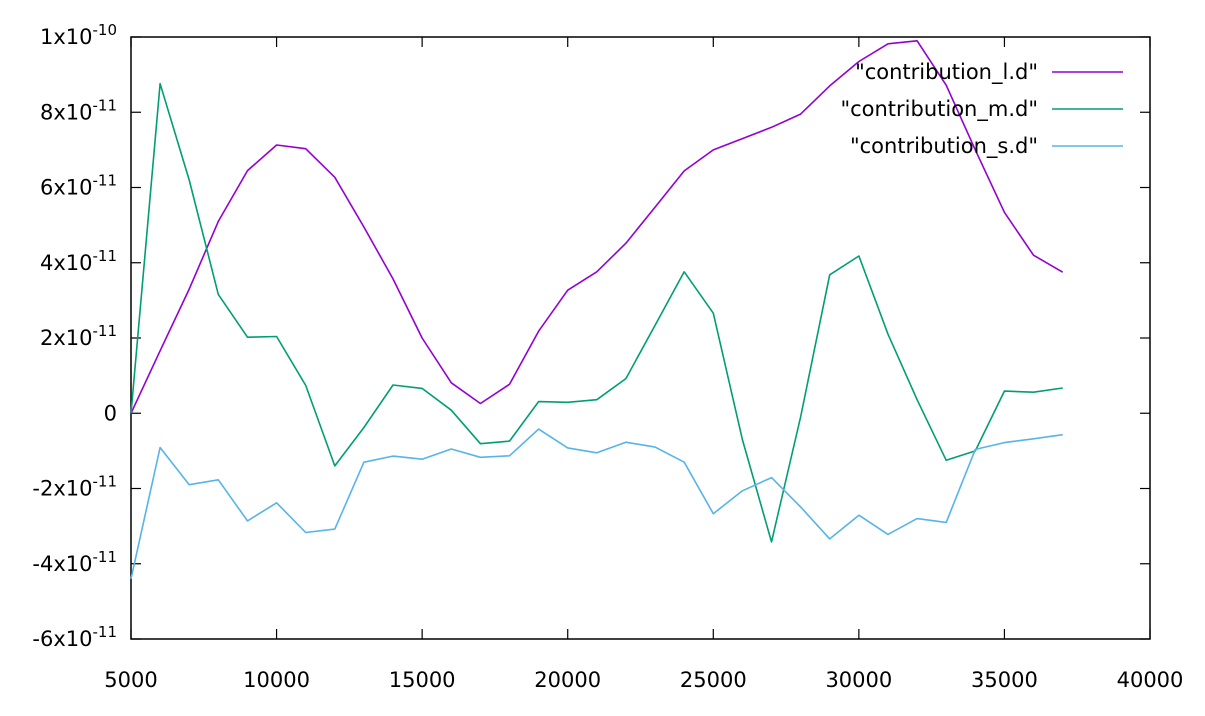 The width and height of the screenshot is (1205, 716). What do you see at coordinates (130, 680) in the screenshot?
I see `x-tick-label: 5000` at bounding box center [130, 680].